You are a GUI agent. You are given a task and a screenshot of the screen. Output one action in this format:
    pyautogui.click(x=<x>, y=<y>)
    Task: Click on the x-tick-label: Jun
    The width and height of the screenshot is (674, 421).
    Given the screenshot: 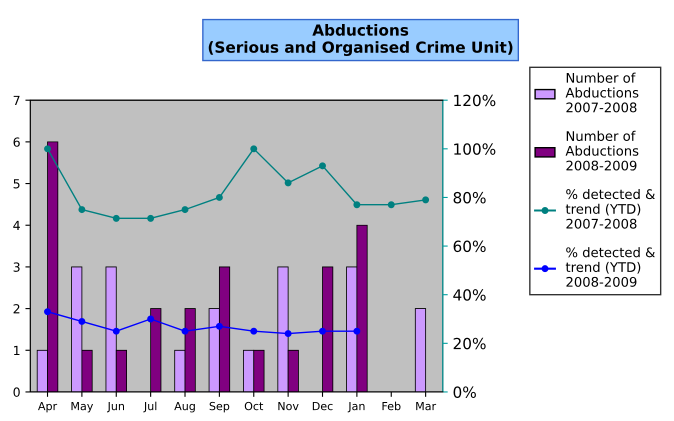 What is the action you would take?
    pyautogui.click(x=115, y=407)
    